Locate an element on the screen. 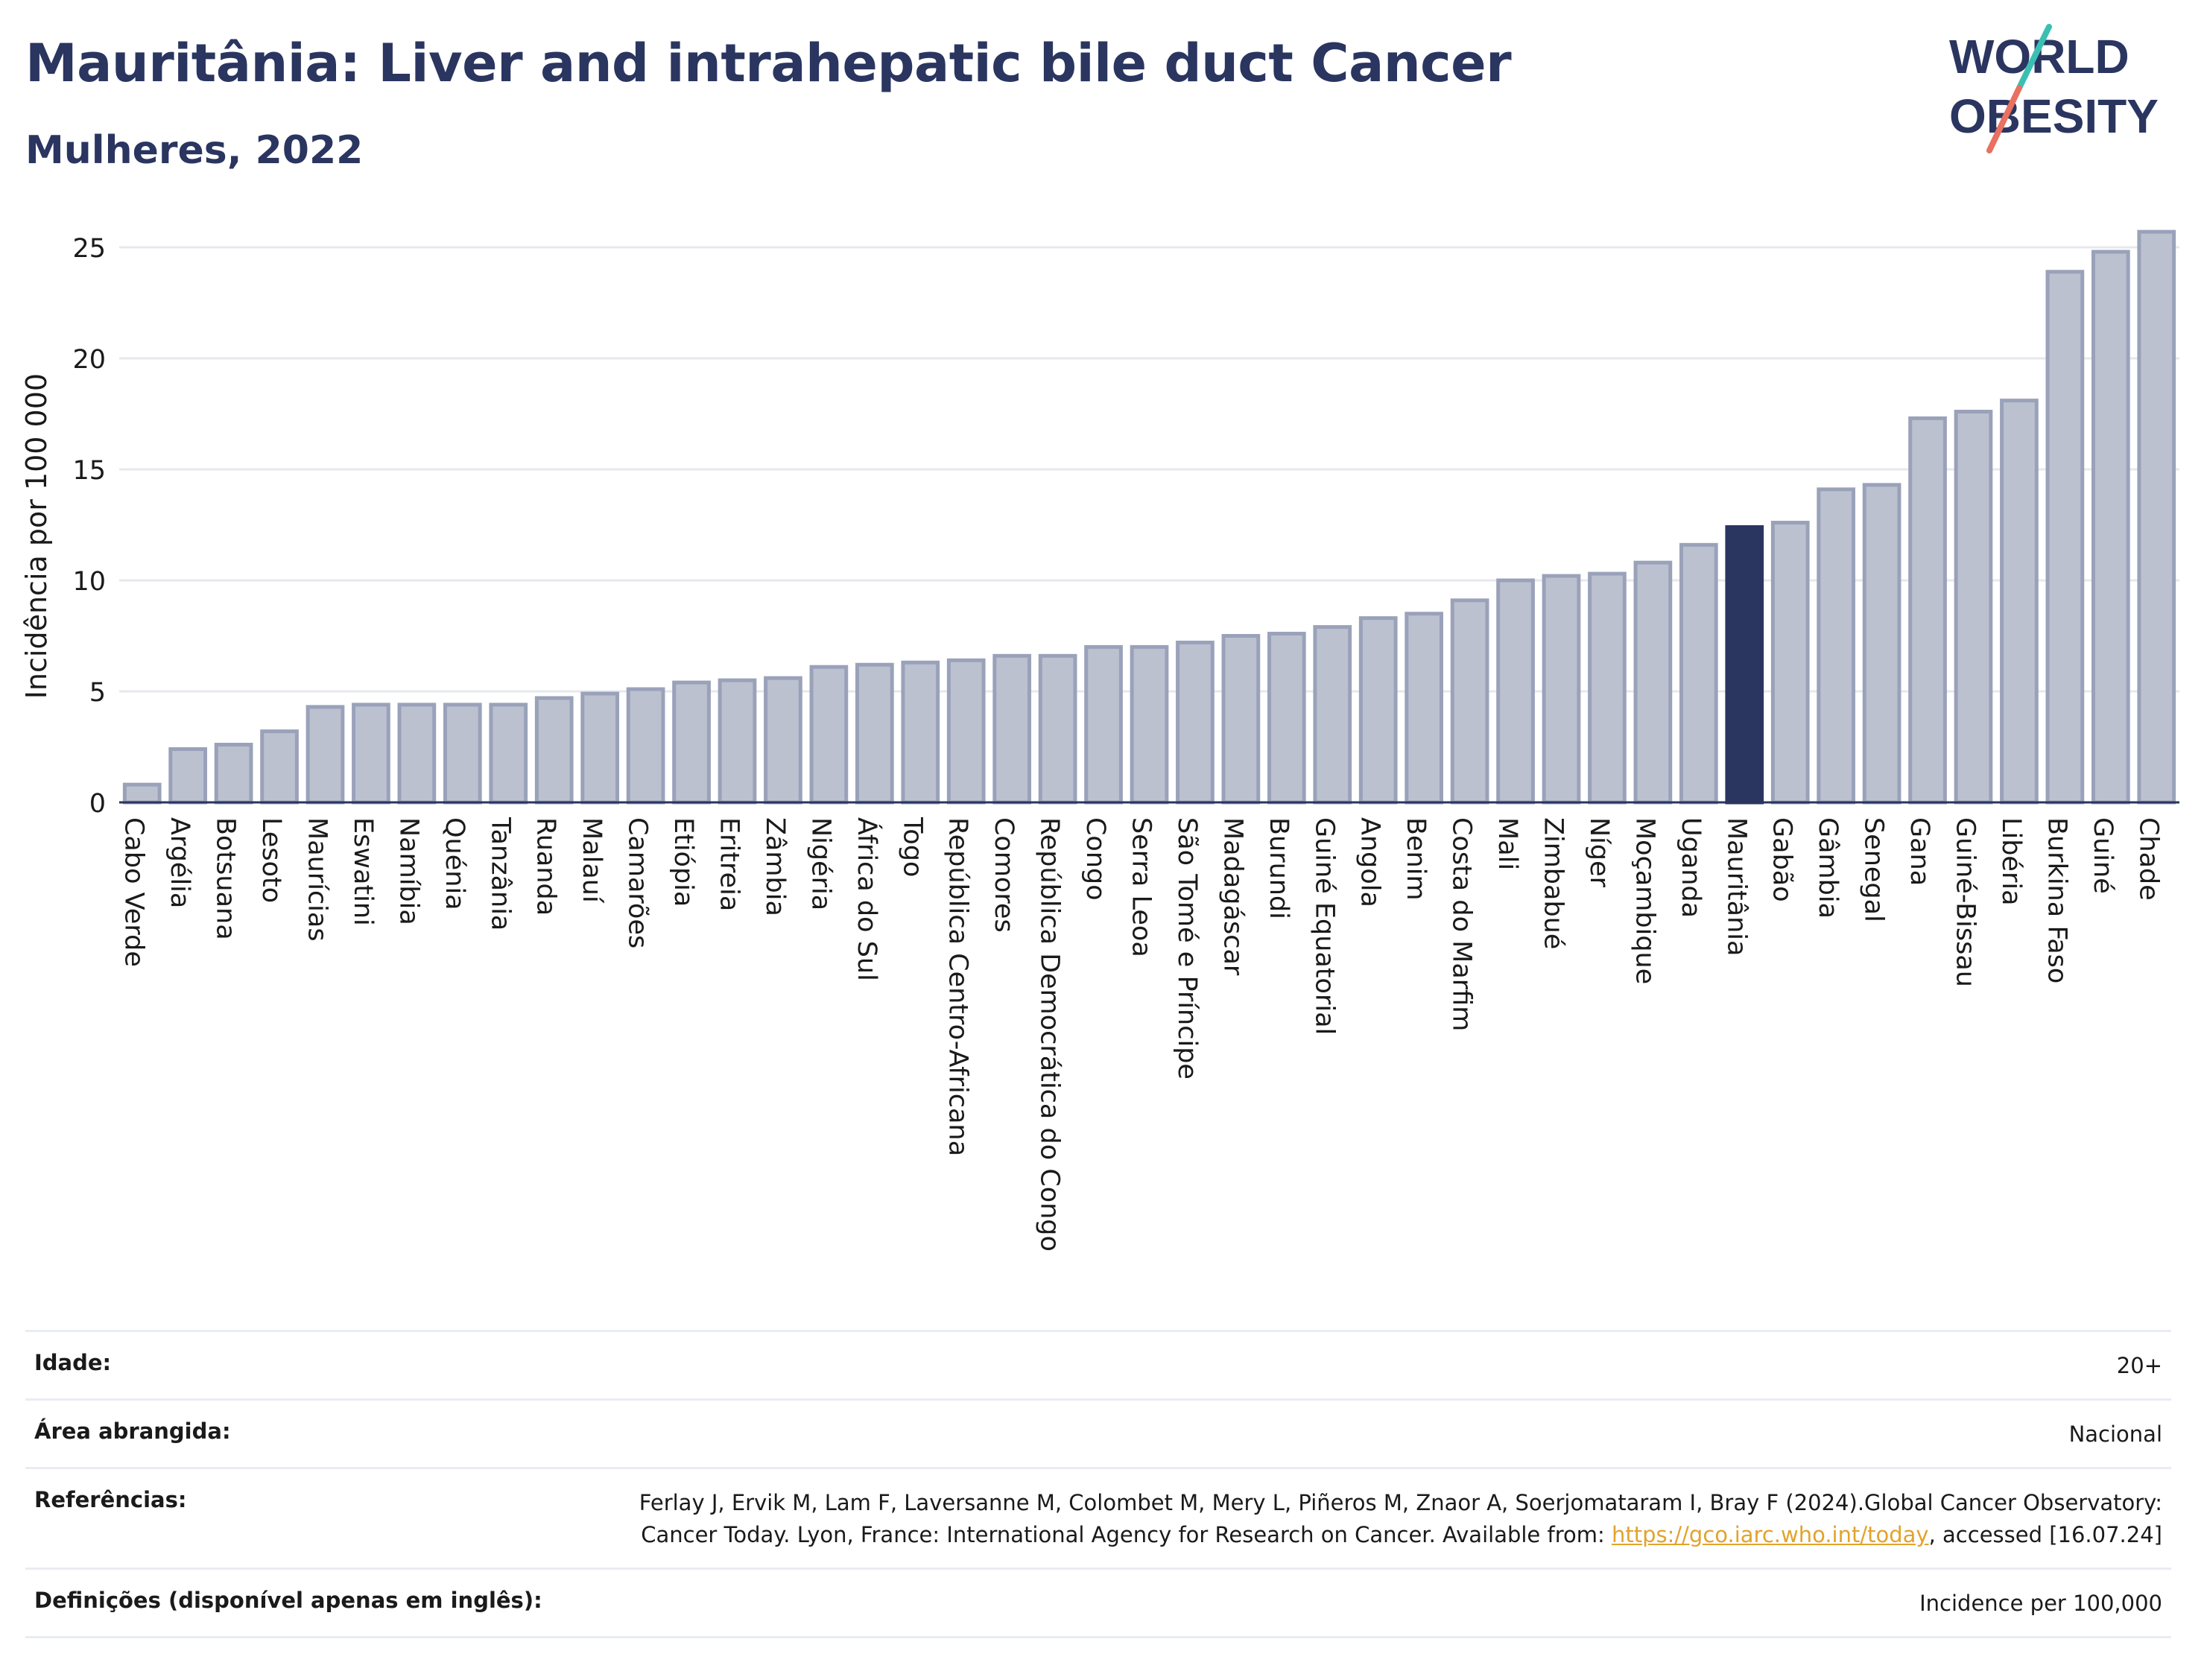  x-tick-label: Zimbabué is located at coordinates (1554, 883).